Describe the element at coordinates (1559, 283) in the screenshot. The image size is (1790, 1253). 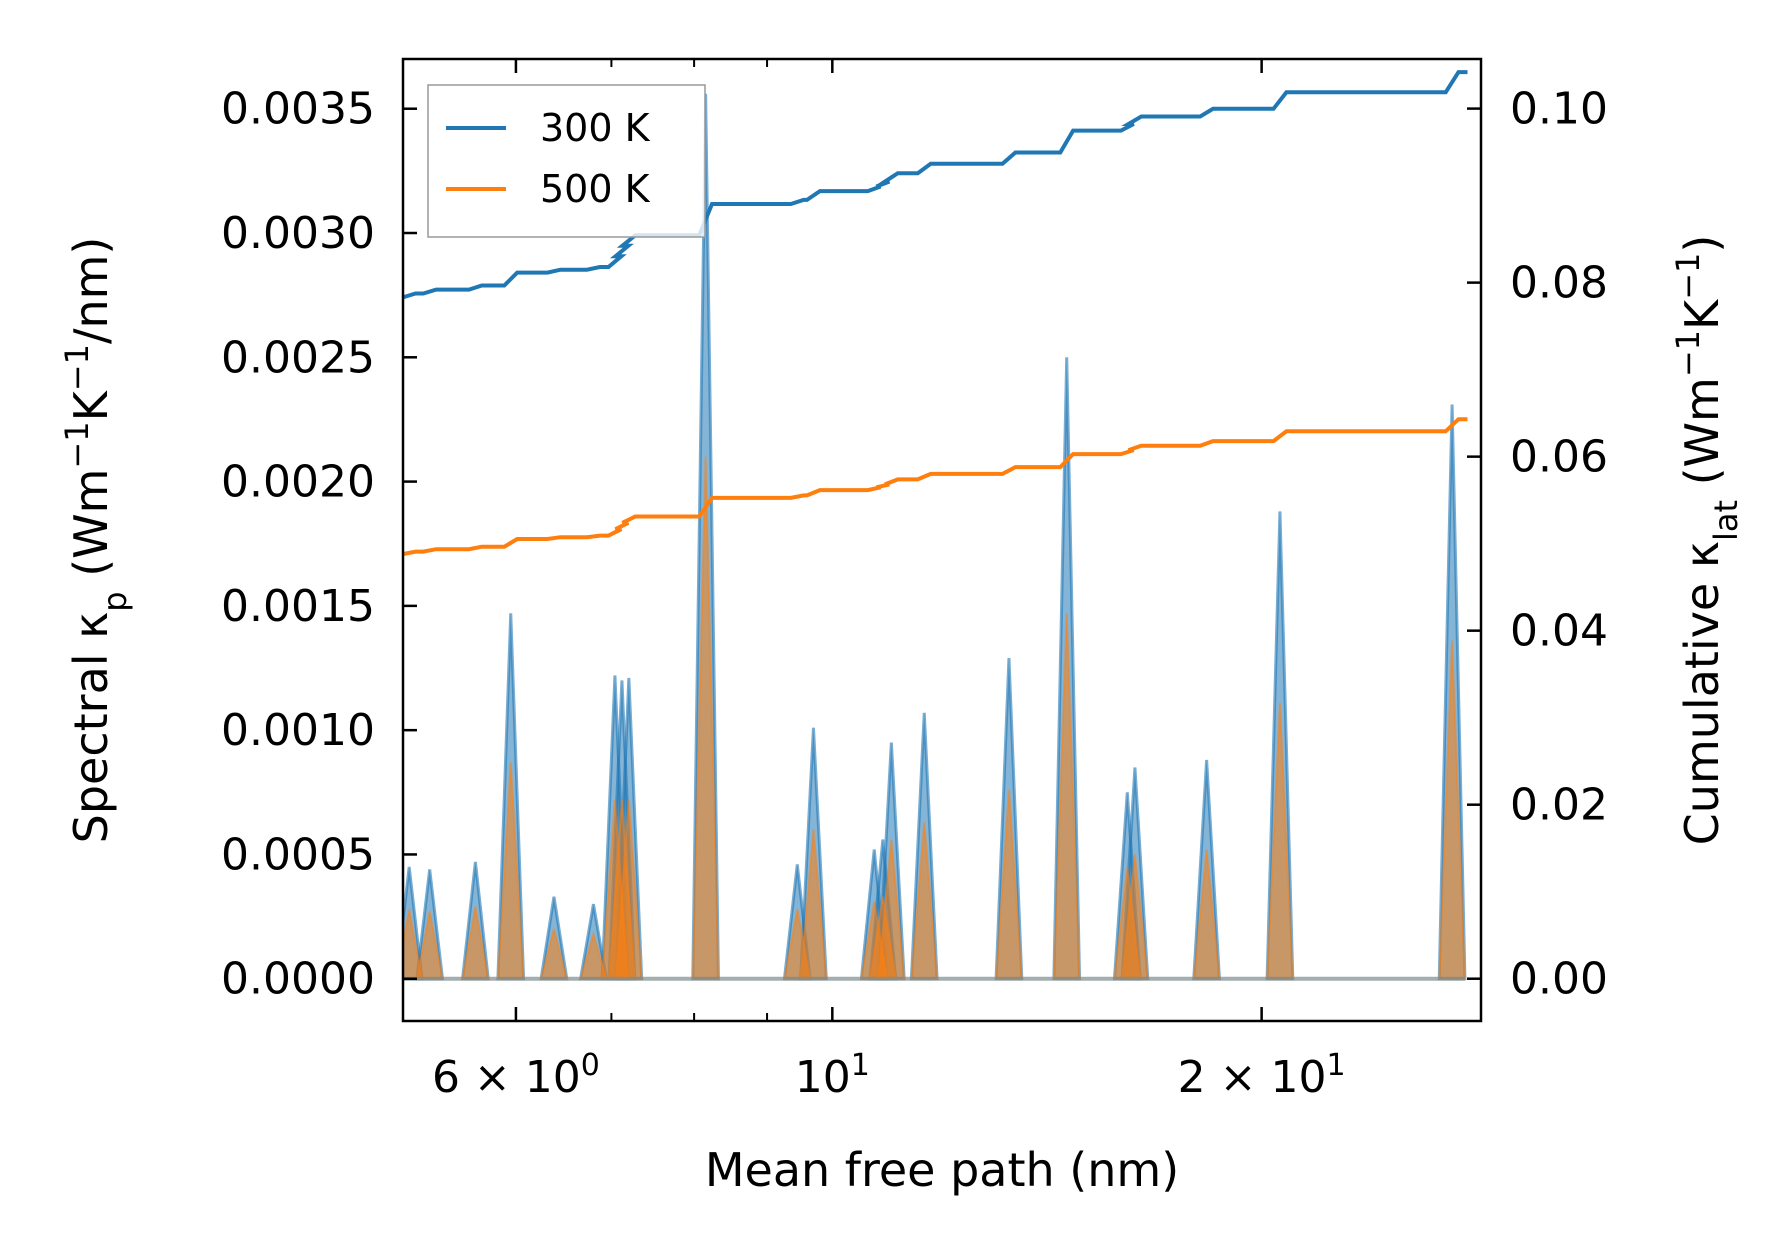
I see `y-right-tick-label-4: 0.08` at that location.